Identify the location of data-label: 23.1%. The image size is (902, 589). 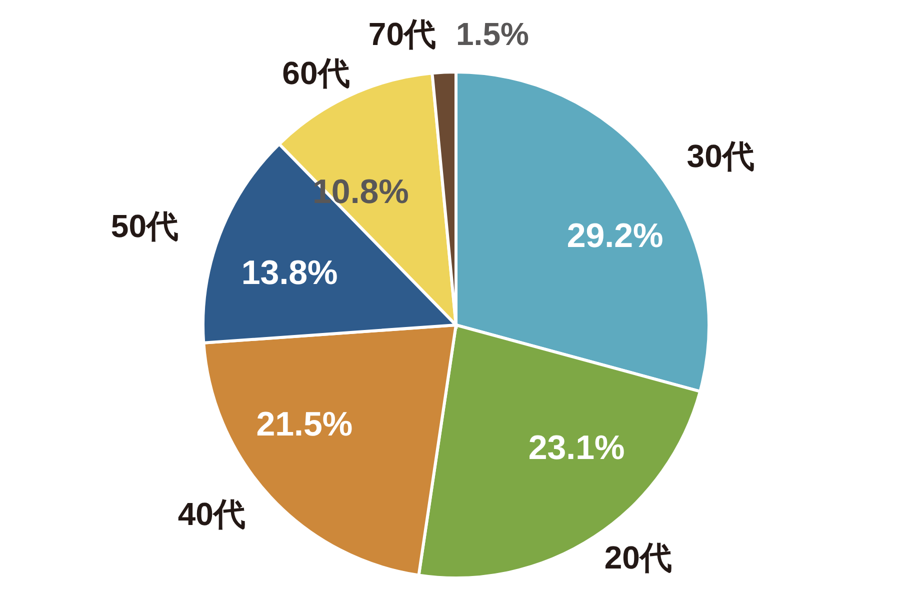
(576, 447).